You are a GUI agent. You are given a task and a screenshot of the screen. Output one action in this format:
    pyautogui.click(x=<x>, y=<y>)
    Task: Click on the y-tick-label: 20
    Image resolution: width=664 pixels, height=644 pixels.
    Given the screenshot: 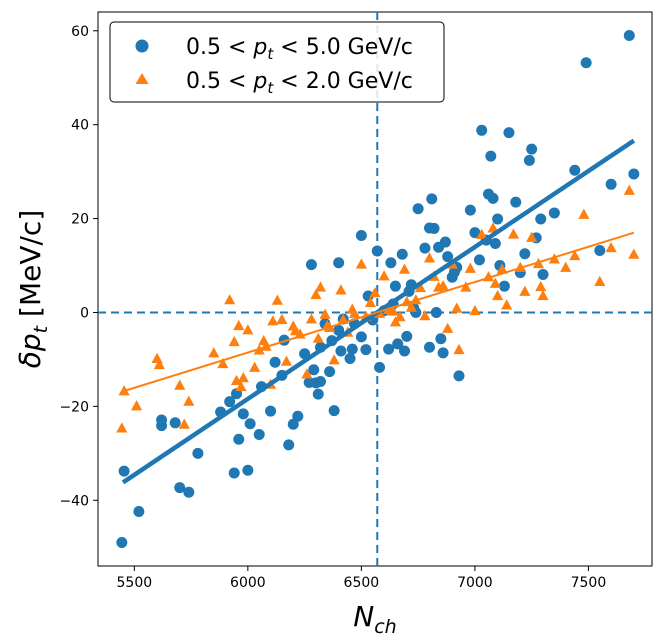 What is the action you would take?
    pyautogui.click(x=80, y=220)
    